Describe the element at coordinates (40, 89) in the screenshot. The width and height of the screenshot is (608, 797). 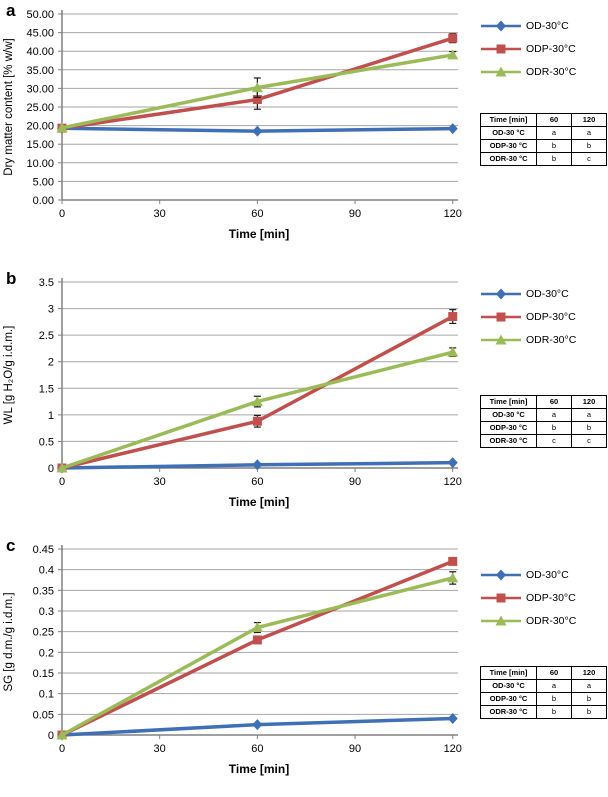
I see `svg-text: 30.00` at that location.